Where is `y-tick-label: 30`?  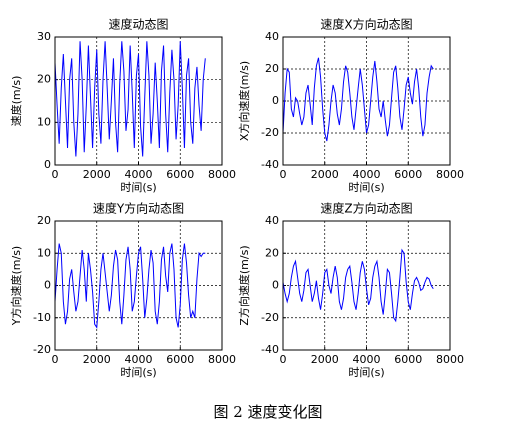
y-tick-label: 30 is located at coordinates (44, 36).